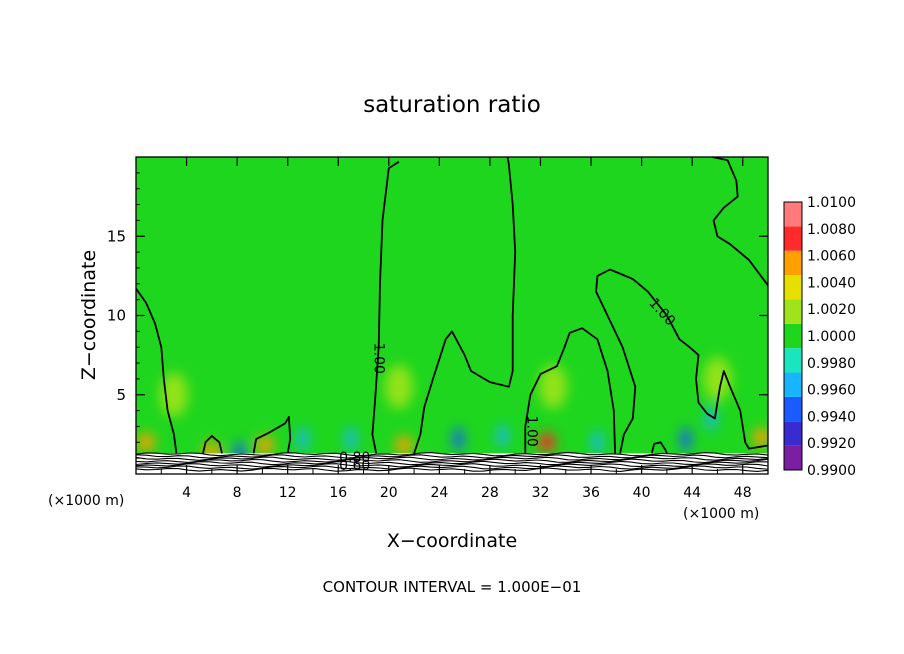 The width and height of the screenshot is (904, 654). What do you see at coordinates (338, 493) in the screenshot?
I see `x-tick-label: 16` at bounding box center [338, 493].